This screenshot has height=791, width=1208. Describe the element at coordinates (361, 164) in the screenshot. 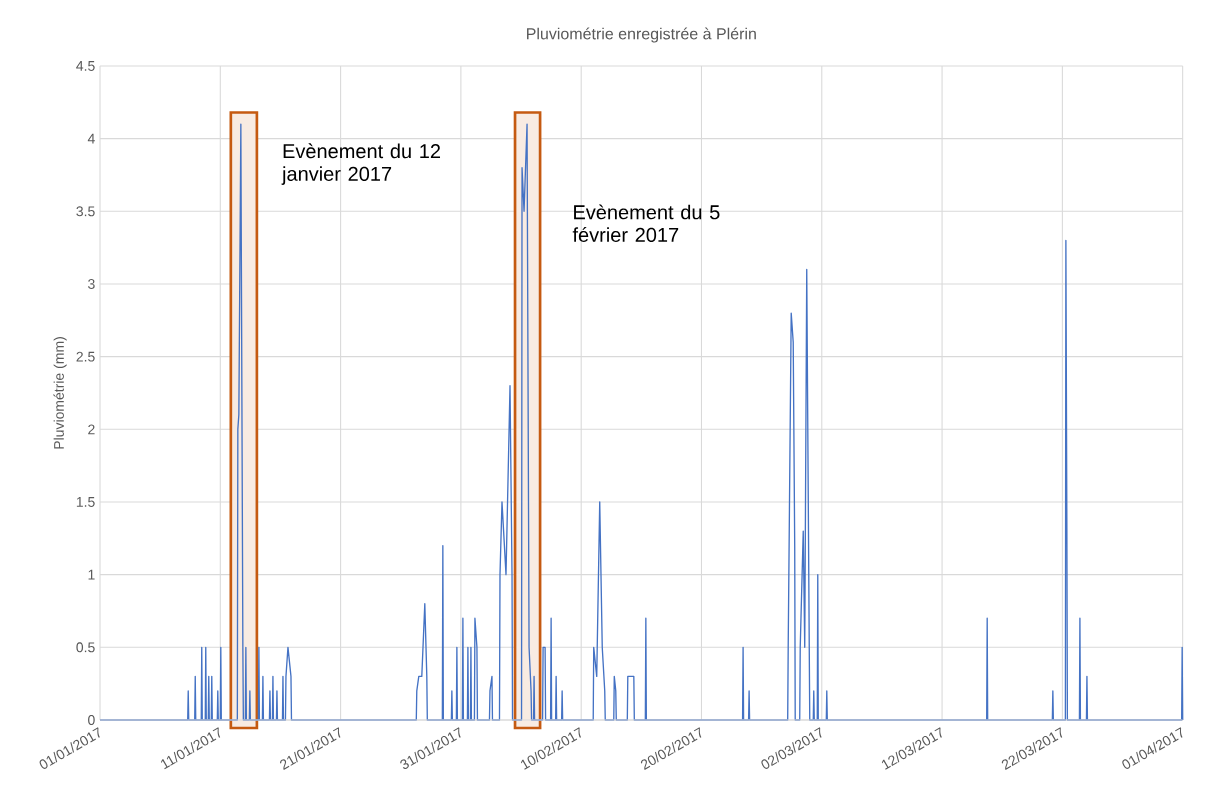

I see `band-label: Evènement du 12 janvier 2017` at that location.